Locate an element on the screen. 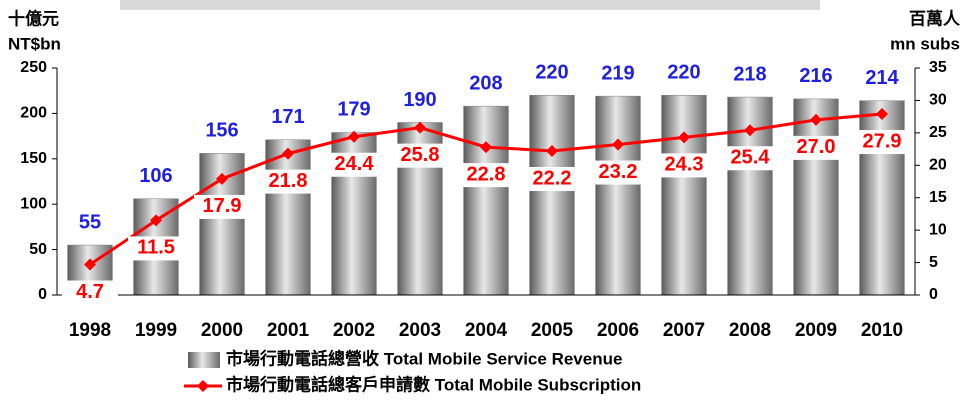  line-value-label: 4.7 is located at coordinates (90, 292).